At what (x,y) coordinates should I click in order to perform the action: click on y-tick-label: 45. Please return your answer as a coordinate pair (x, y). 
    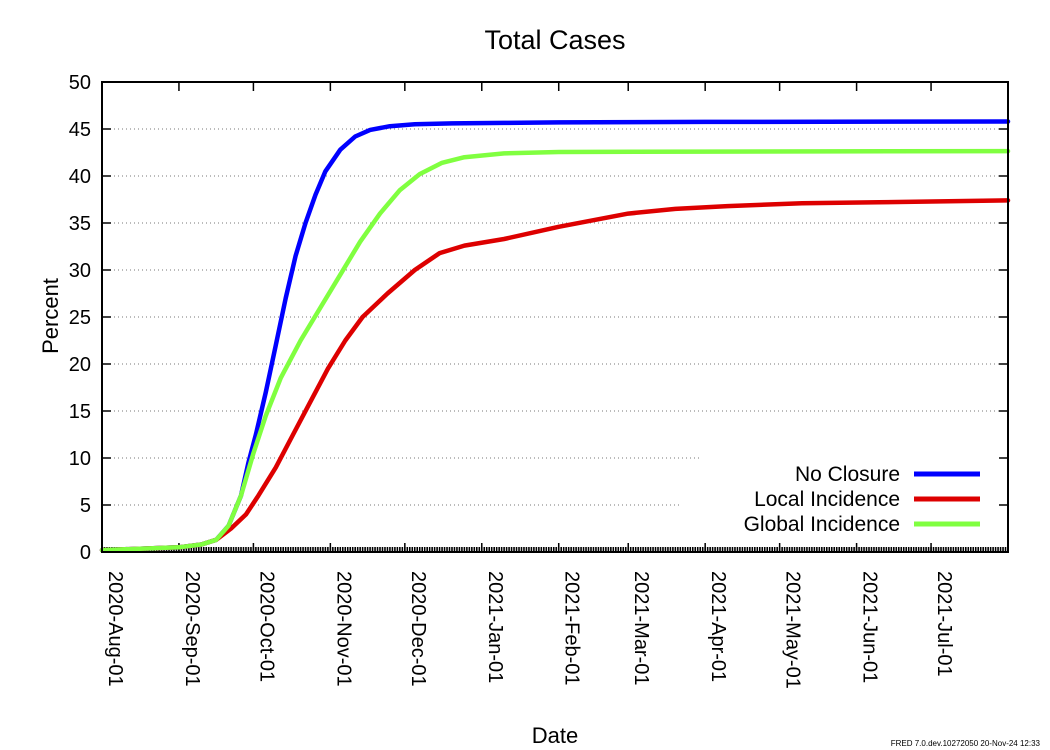
    Looking at the image, I should click on (80, 130).